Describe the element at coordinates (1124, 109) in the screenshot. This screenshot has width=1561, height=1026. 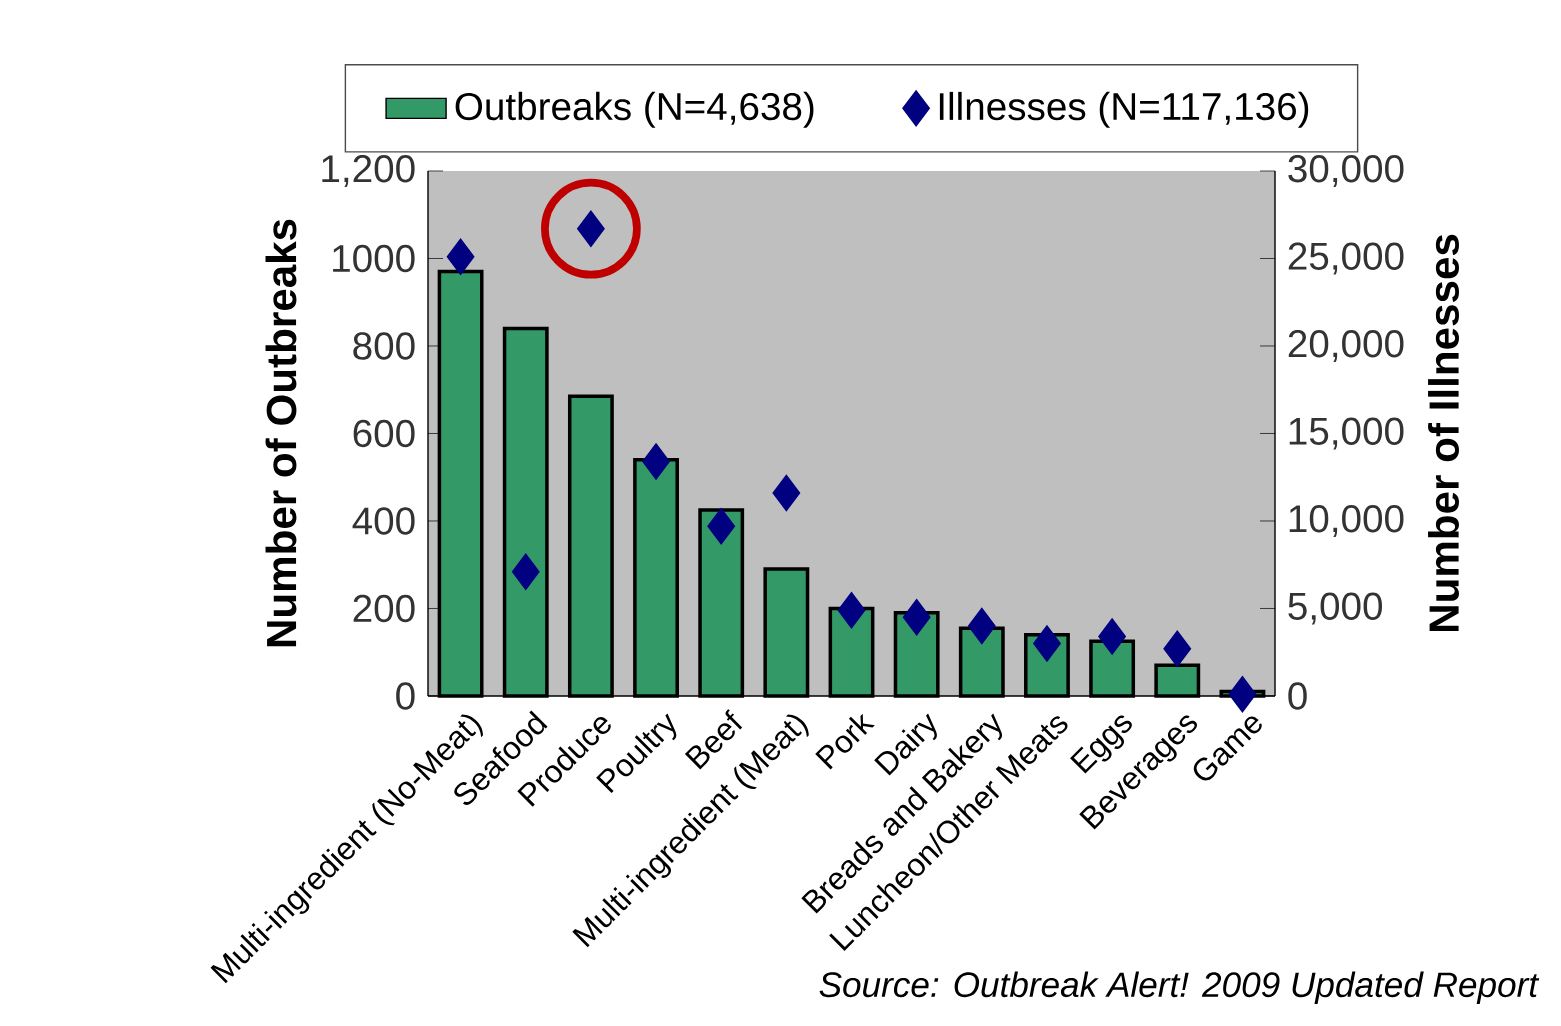
I see `legend-label: Illnesses (N=117,136)` at that location.